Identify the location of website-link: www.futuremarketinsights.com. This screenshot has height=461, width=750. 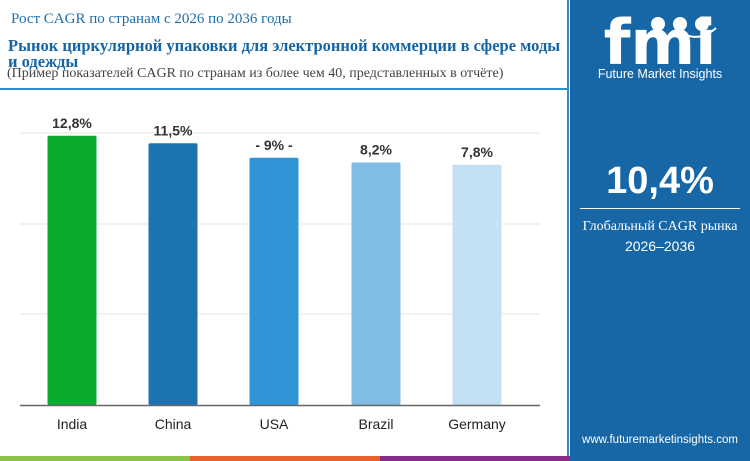
(660, 440).